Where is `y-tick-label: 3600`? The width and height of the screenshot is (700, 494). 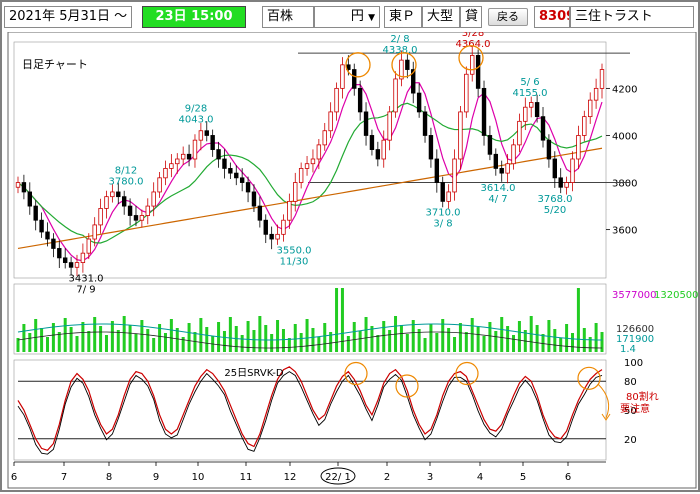
y-tick-label: 3600 is located at coordinates (624, 231).